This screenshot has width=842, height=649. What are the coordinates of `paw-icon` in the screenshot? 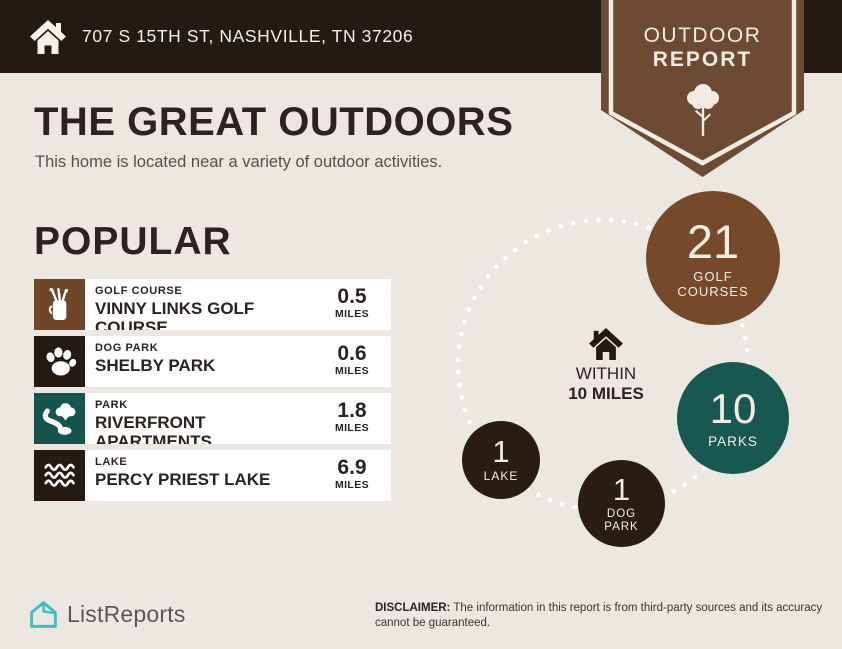 It's located at (60, 360).